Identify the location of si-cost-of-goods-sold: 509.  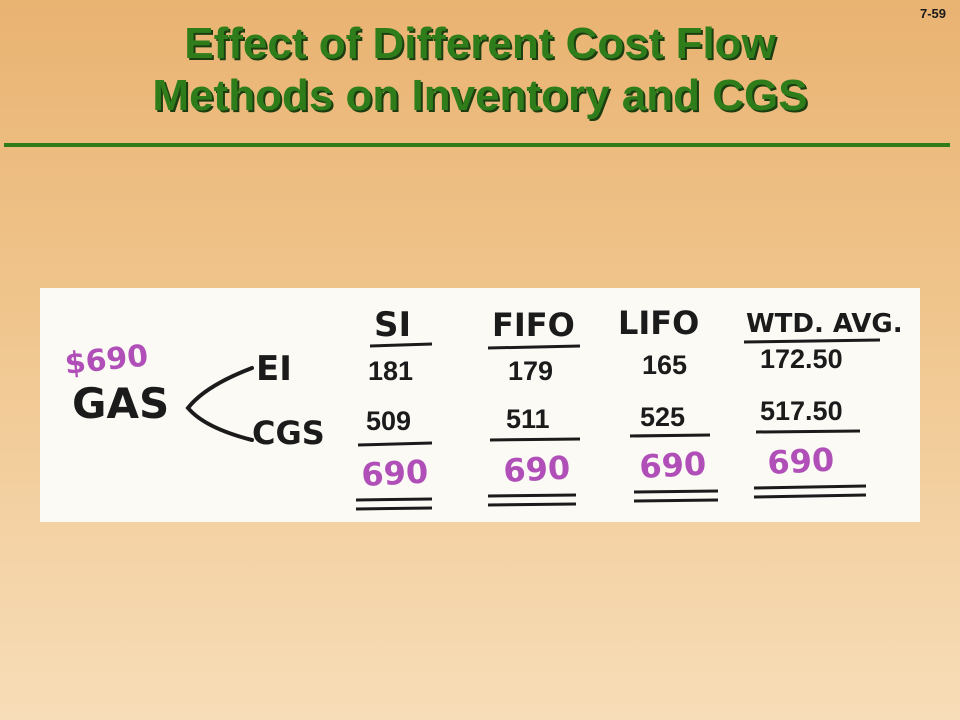
(388, 421).